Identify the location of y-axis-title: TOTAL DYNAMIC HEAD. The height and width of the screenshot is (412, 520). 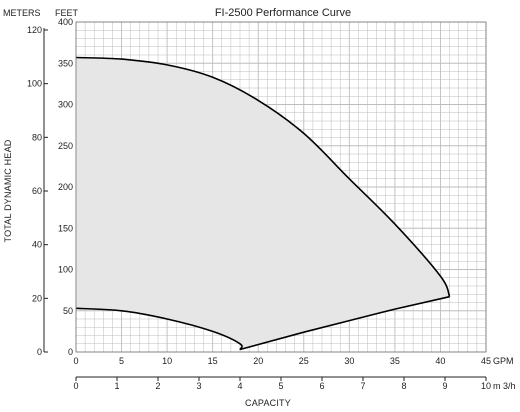
(8, 190).